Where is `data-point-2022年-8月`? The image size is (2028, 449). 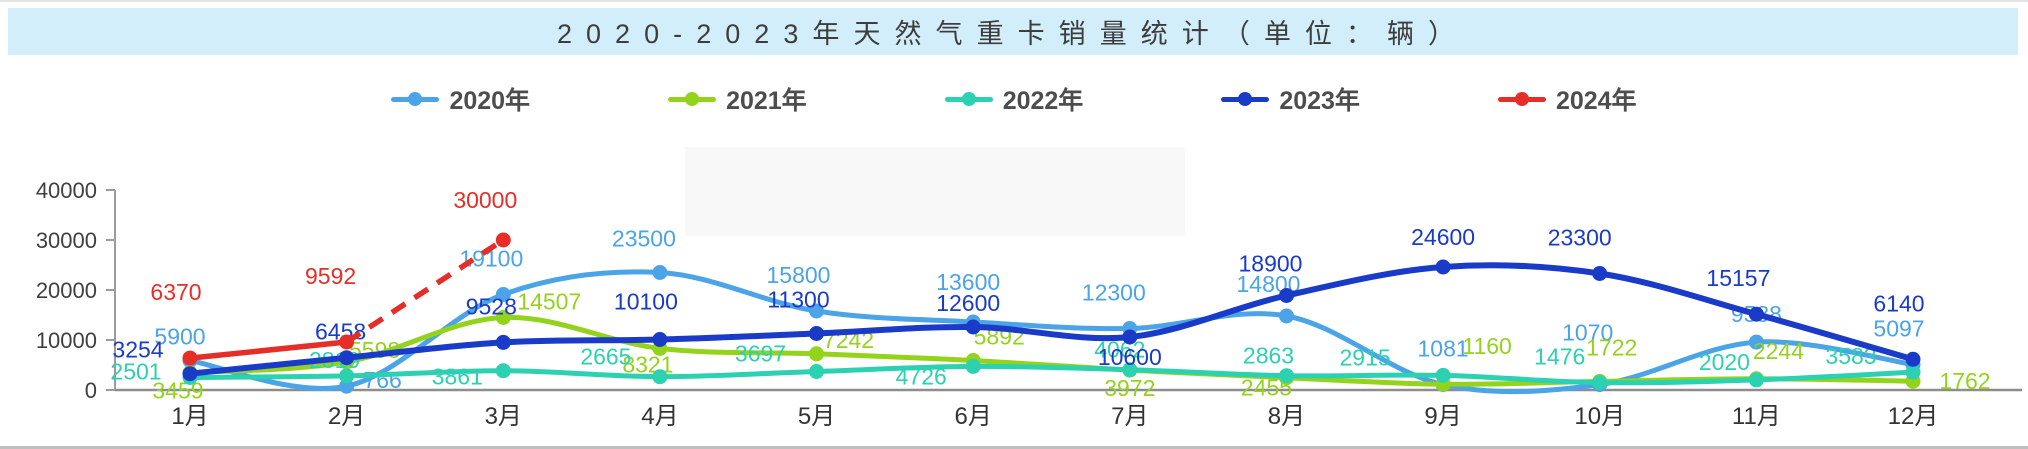
data-point-2022年-8月 is located at coordinates (1286, 376).